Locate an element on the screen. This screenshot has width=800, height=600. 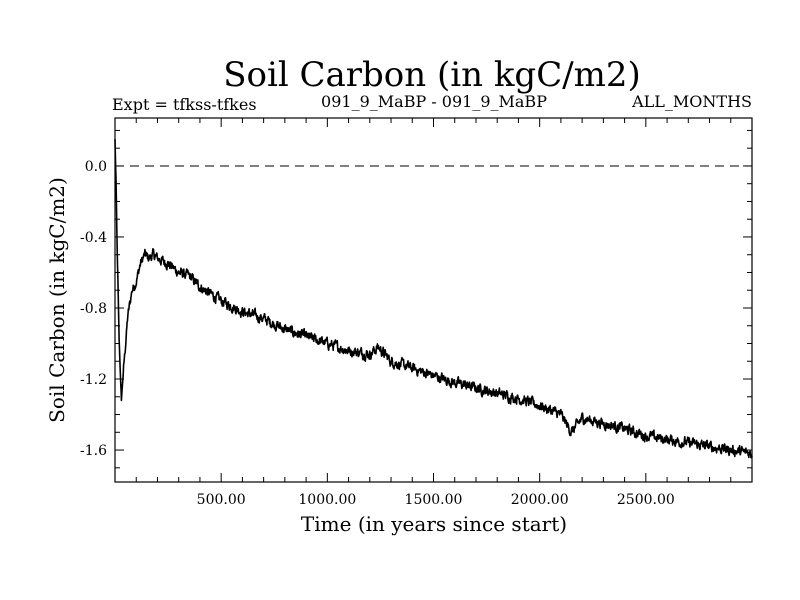
subtitle-right: ALL_MONTHS is located at coordinates (691, 101).